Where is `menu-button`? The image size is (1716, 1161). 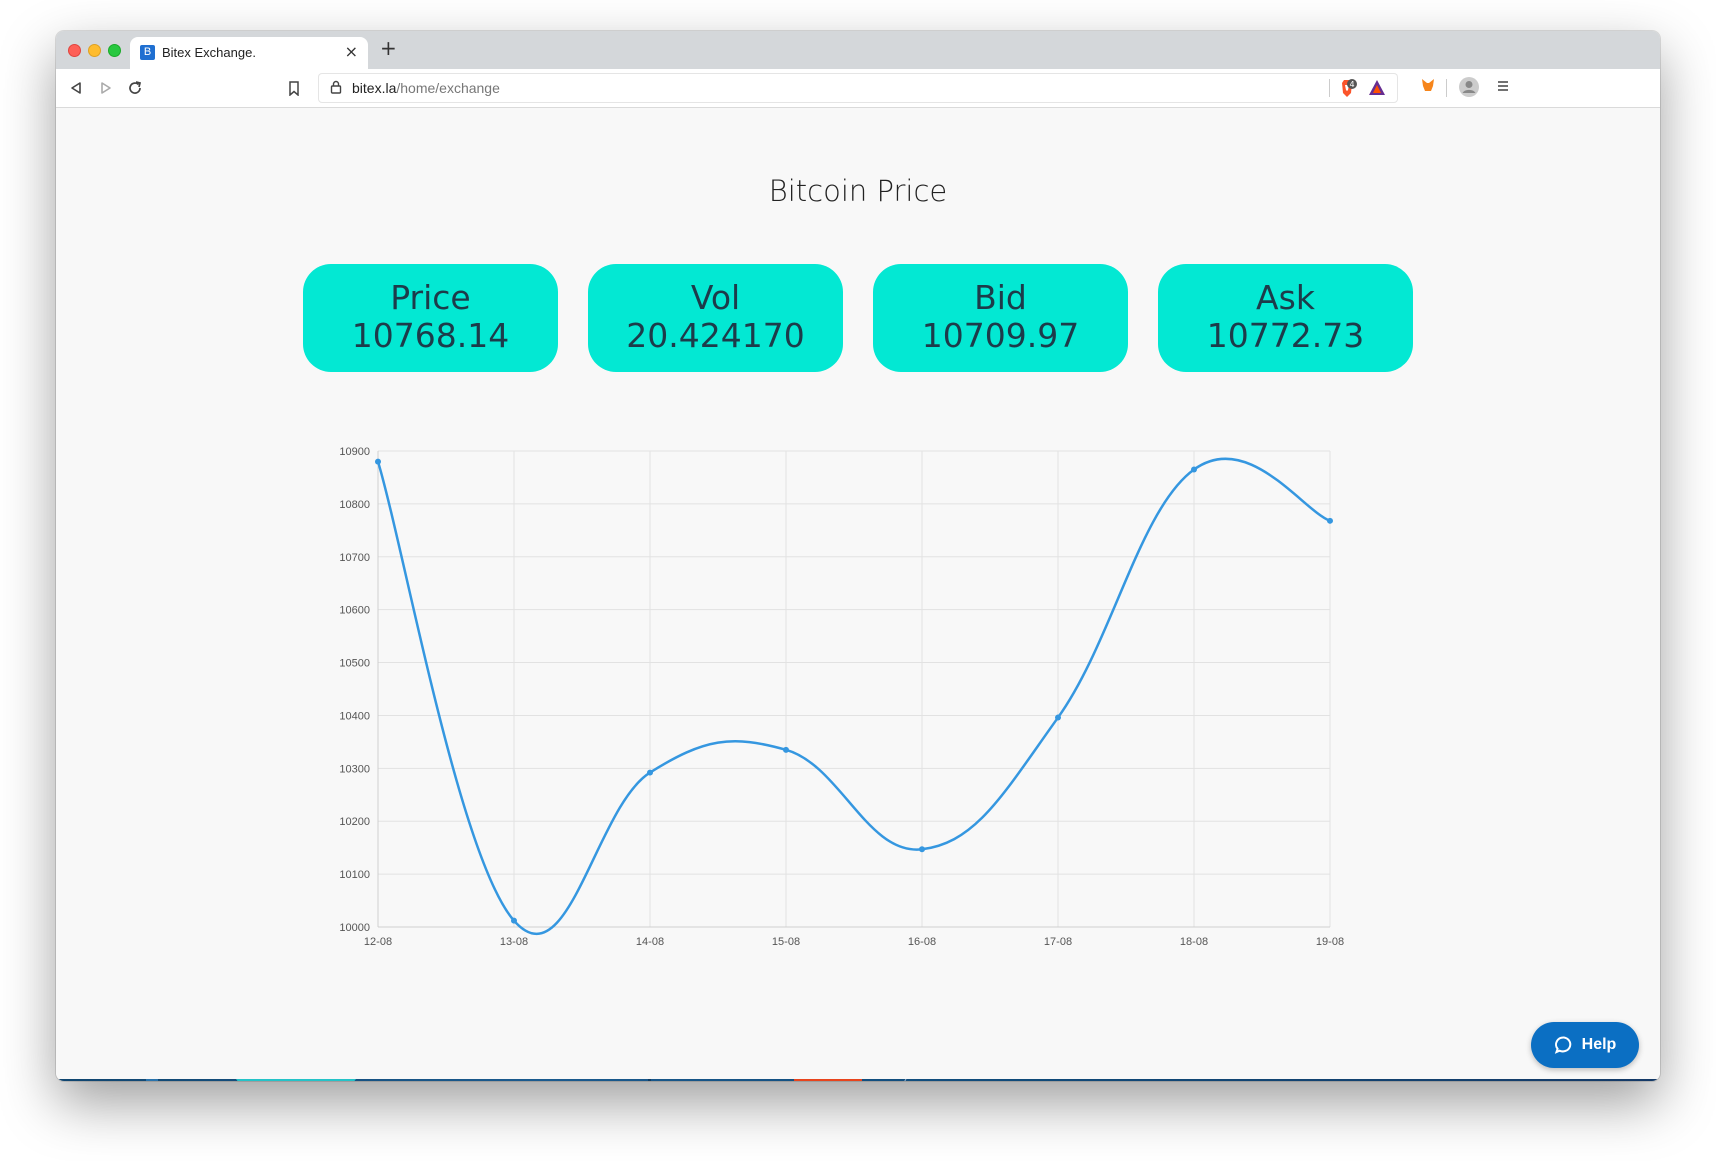
menu-button is located at coordinates (1503, 87).